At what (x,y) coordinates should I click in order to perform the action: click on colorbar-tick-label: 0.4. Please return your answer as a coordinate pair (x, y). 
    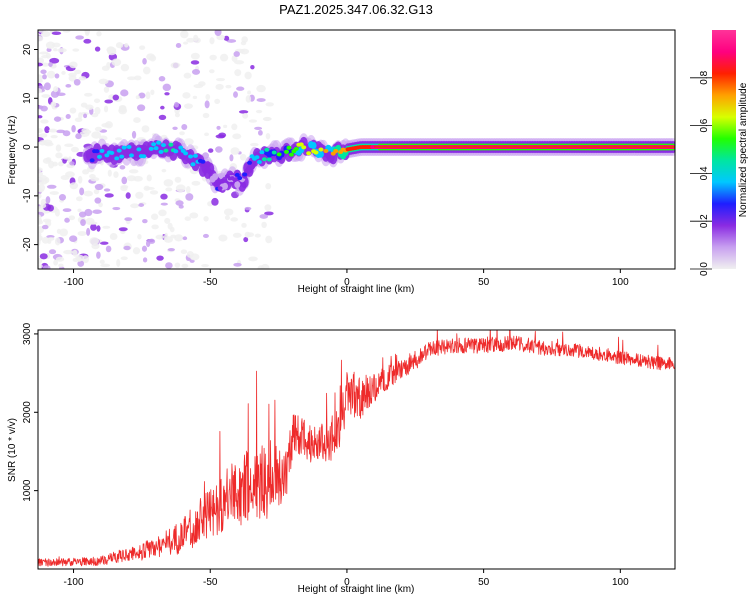
    Looking at the image, I should click on (704, 173).